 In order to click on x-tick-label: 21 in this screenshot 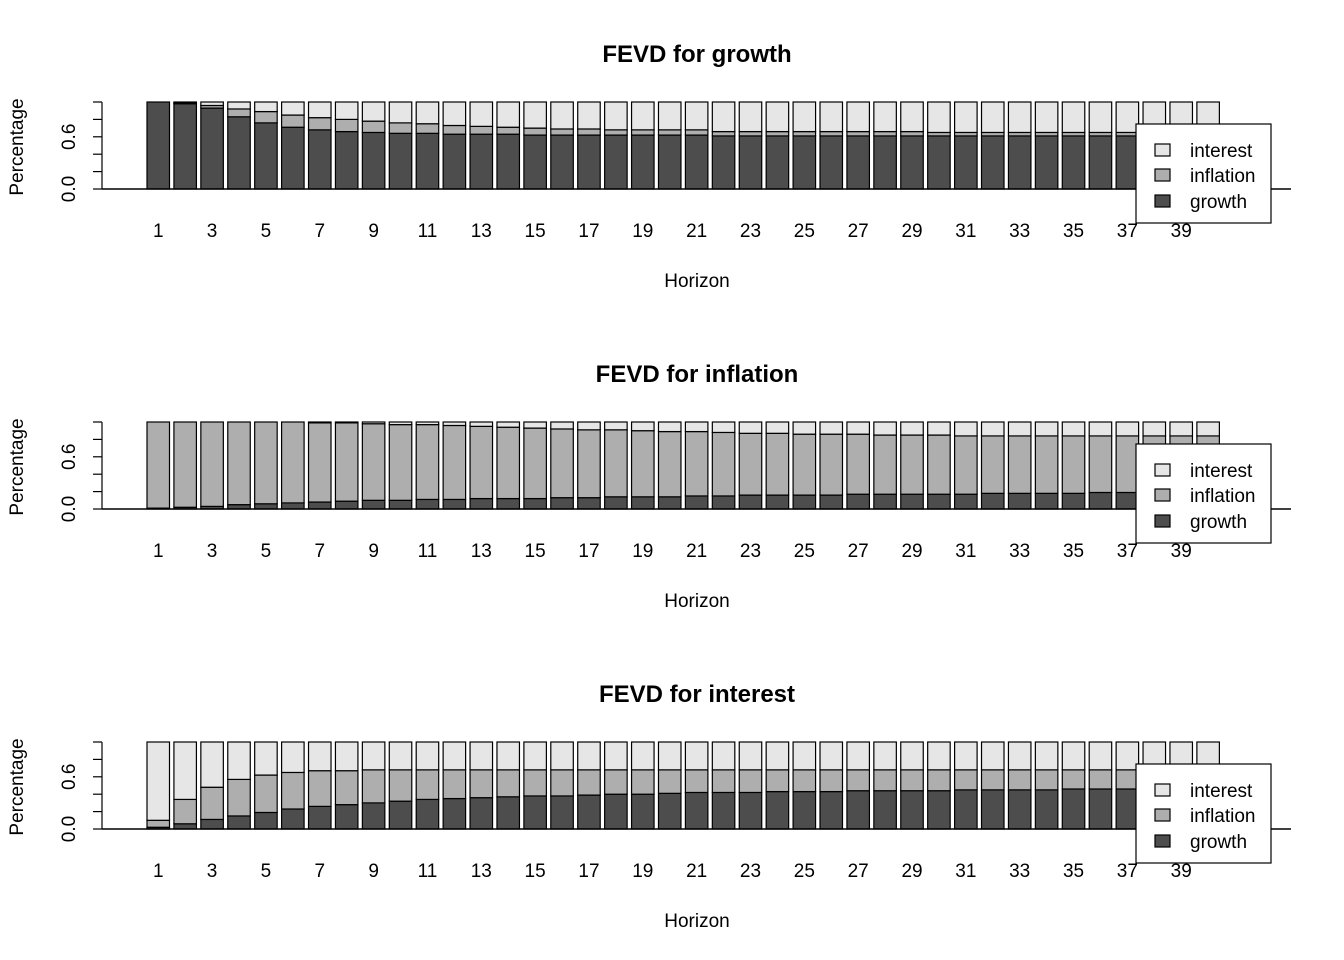, I will do `click(696, 231)`.